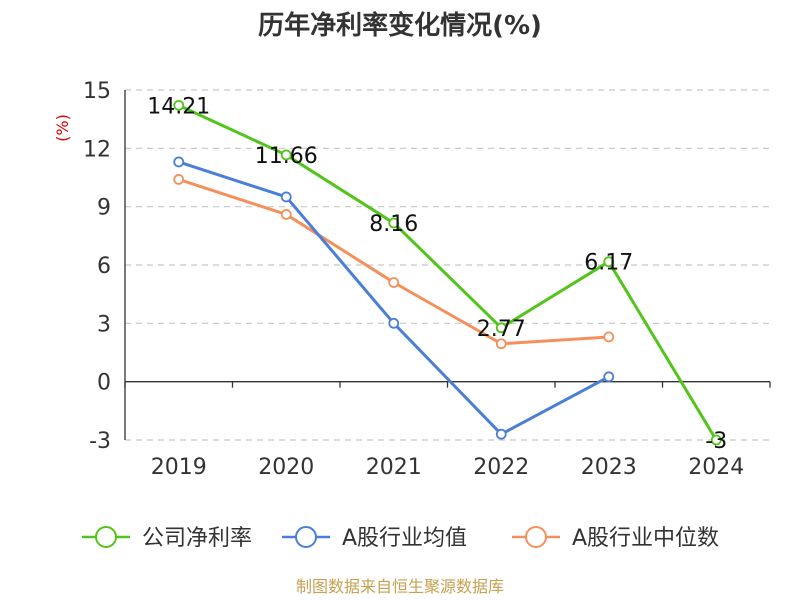 Image resolution: width=800 pixels, height=600 pixels. Describe the element at coordinates (501, 467) in the screenshot. I see `x-tick-label: 2022` at that location.